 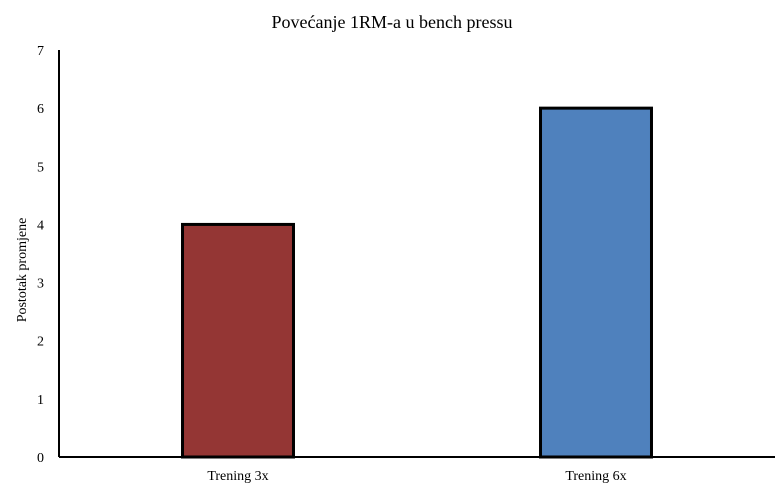 I want to click on x-axis-ticks: Trening 3x Trening 6x, so click(x=416, y=476).